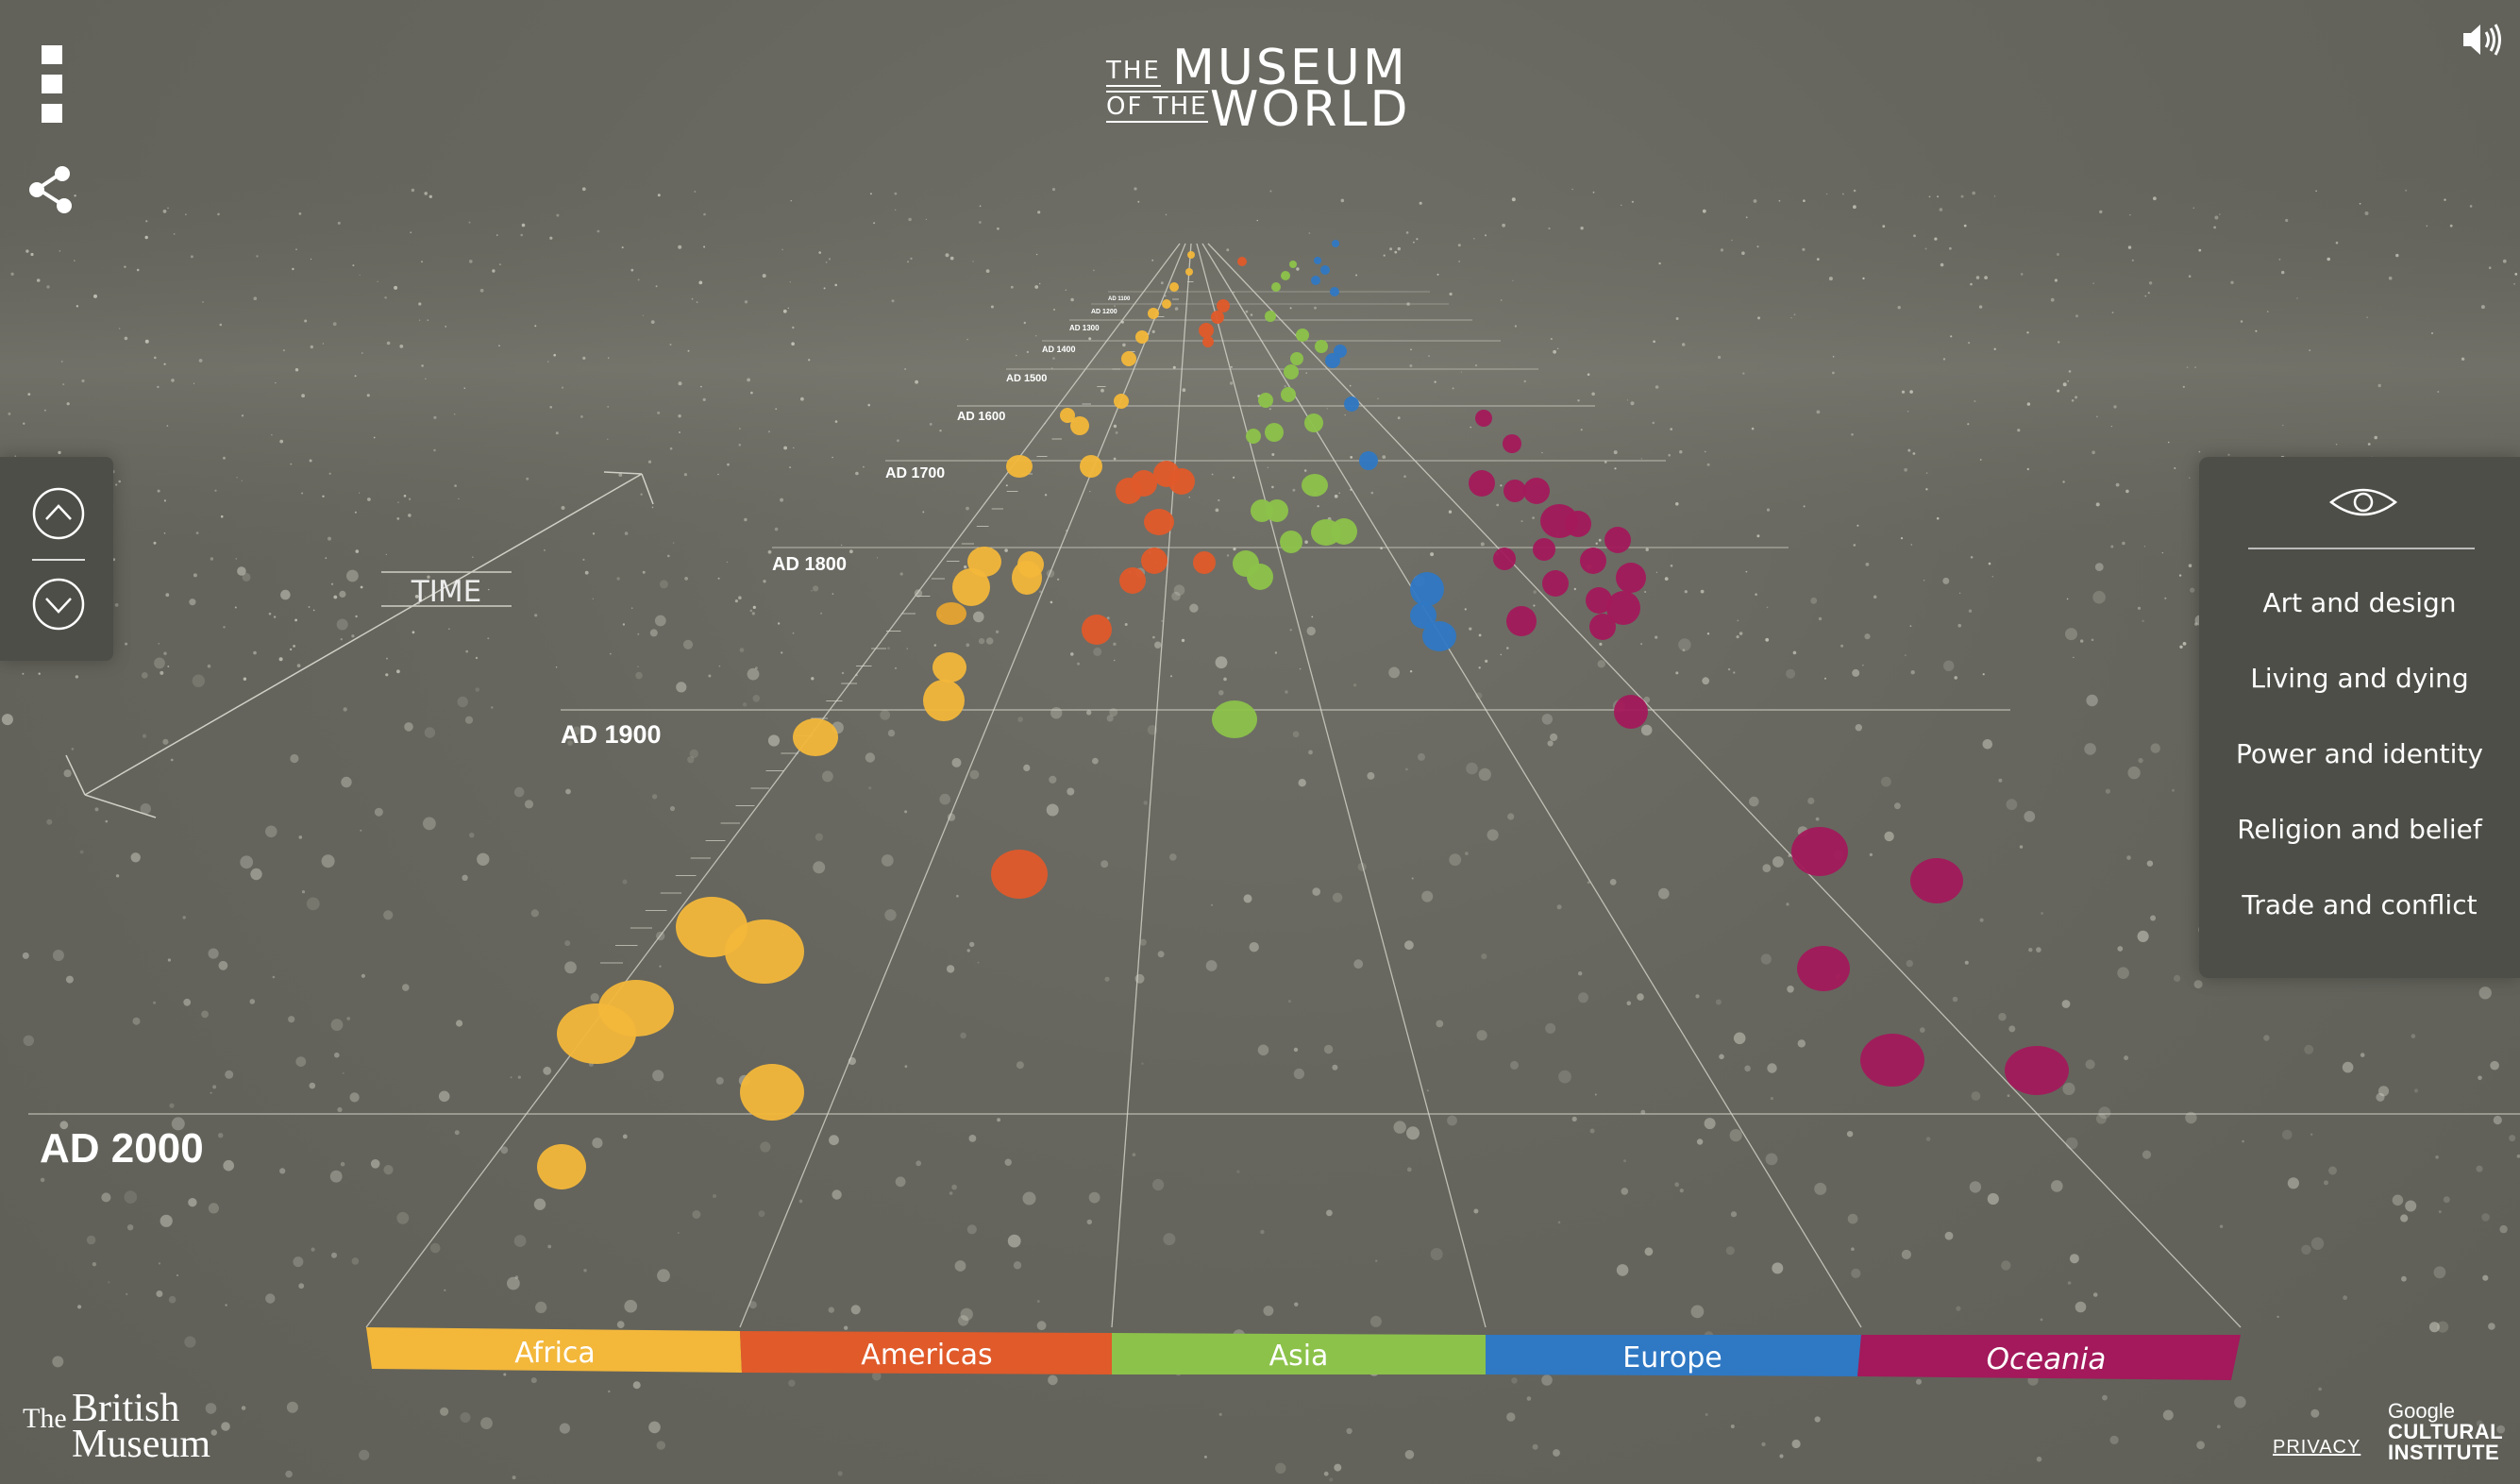 The width and height of the screenshot is (2520, 1484). I want to click on menu-icon, so click(53, 85).